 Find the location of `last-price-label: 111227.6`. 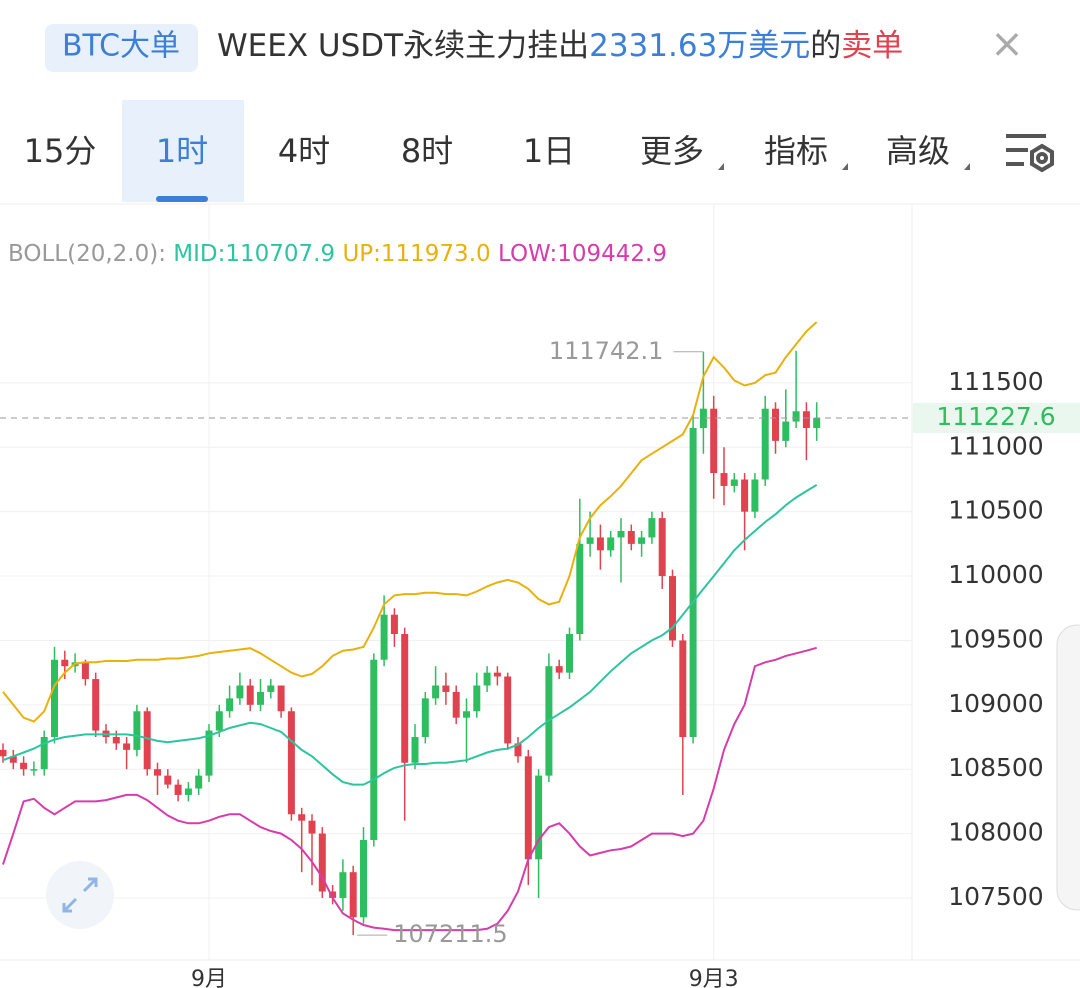

last-price-label: 111227.6 is located at coordinates (995, 416).